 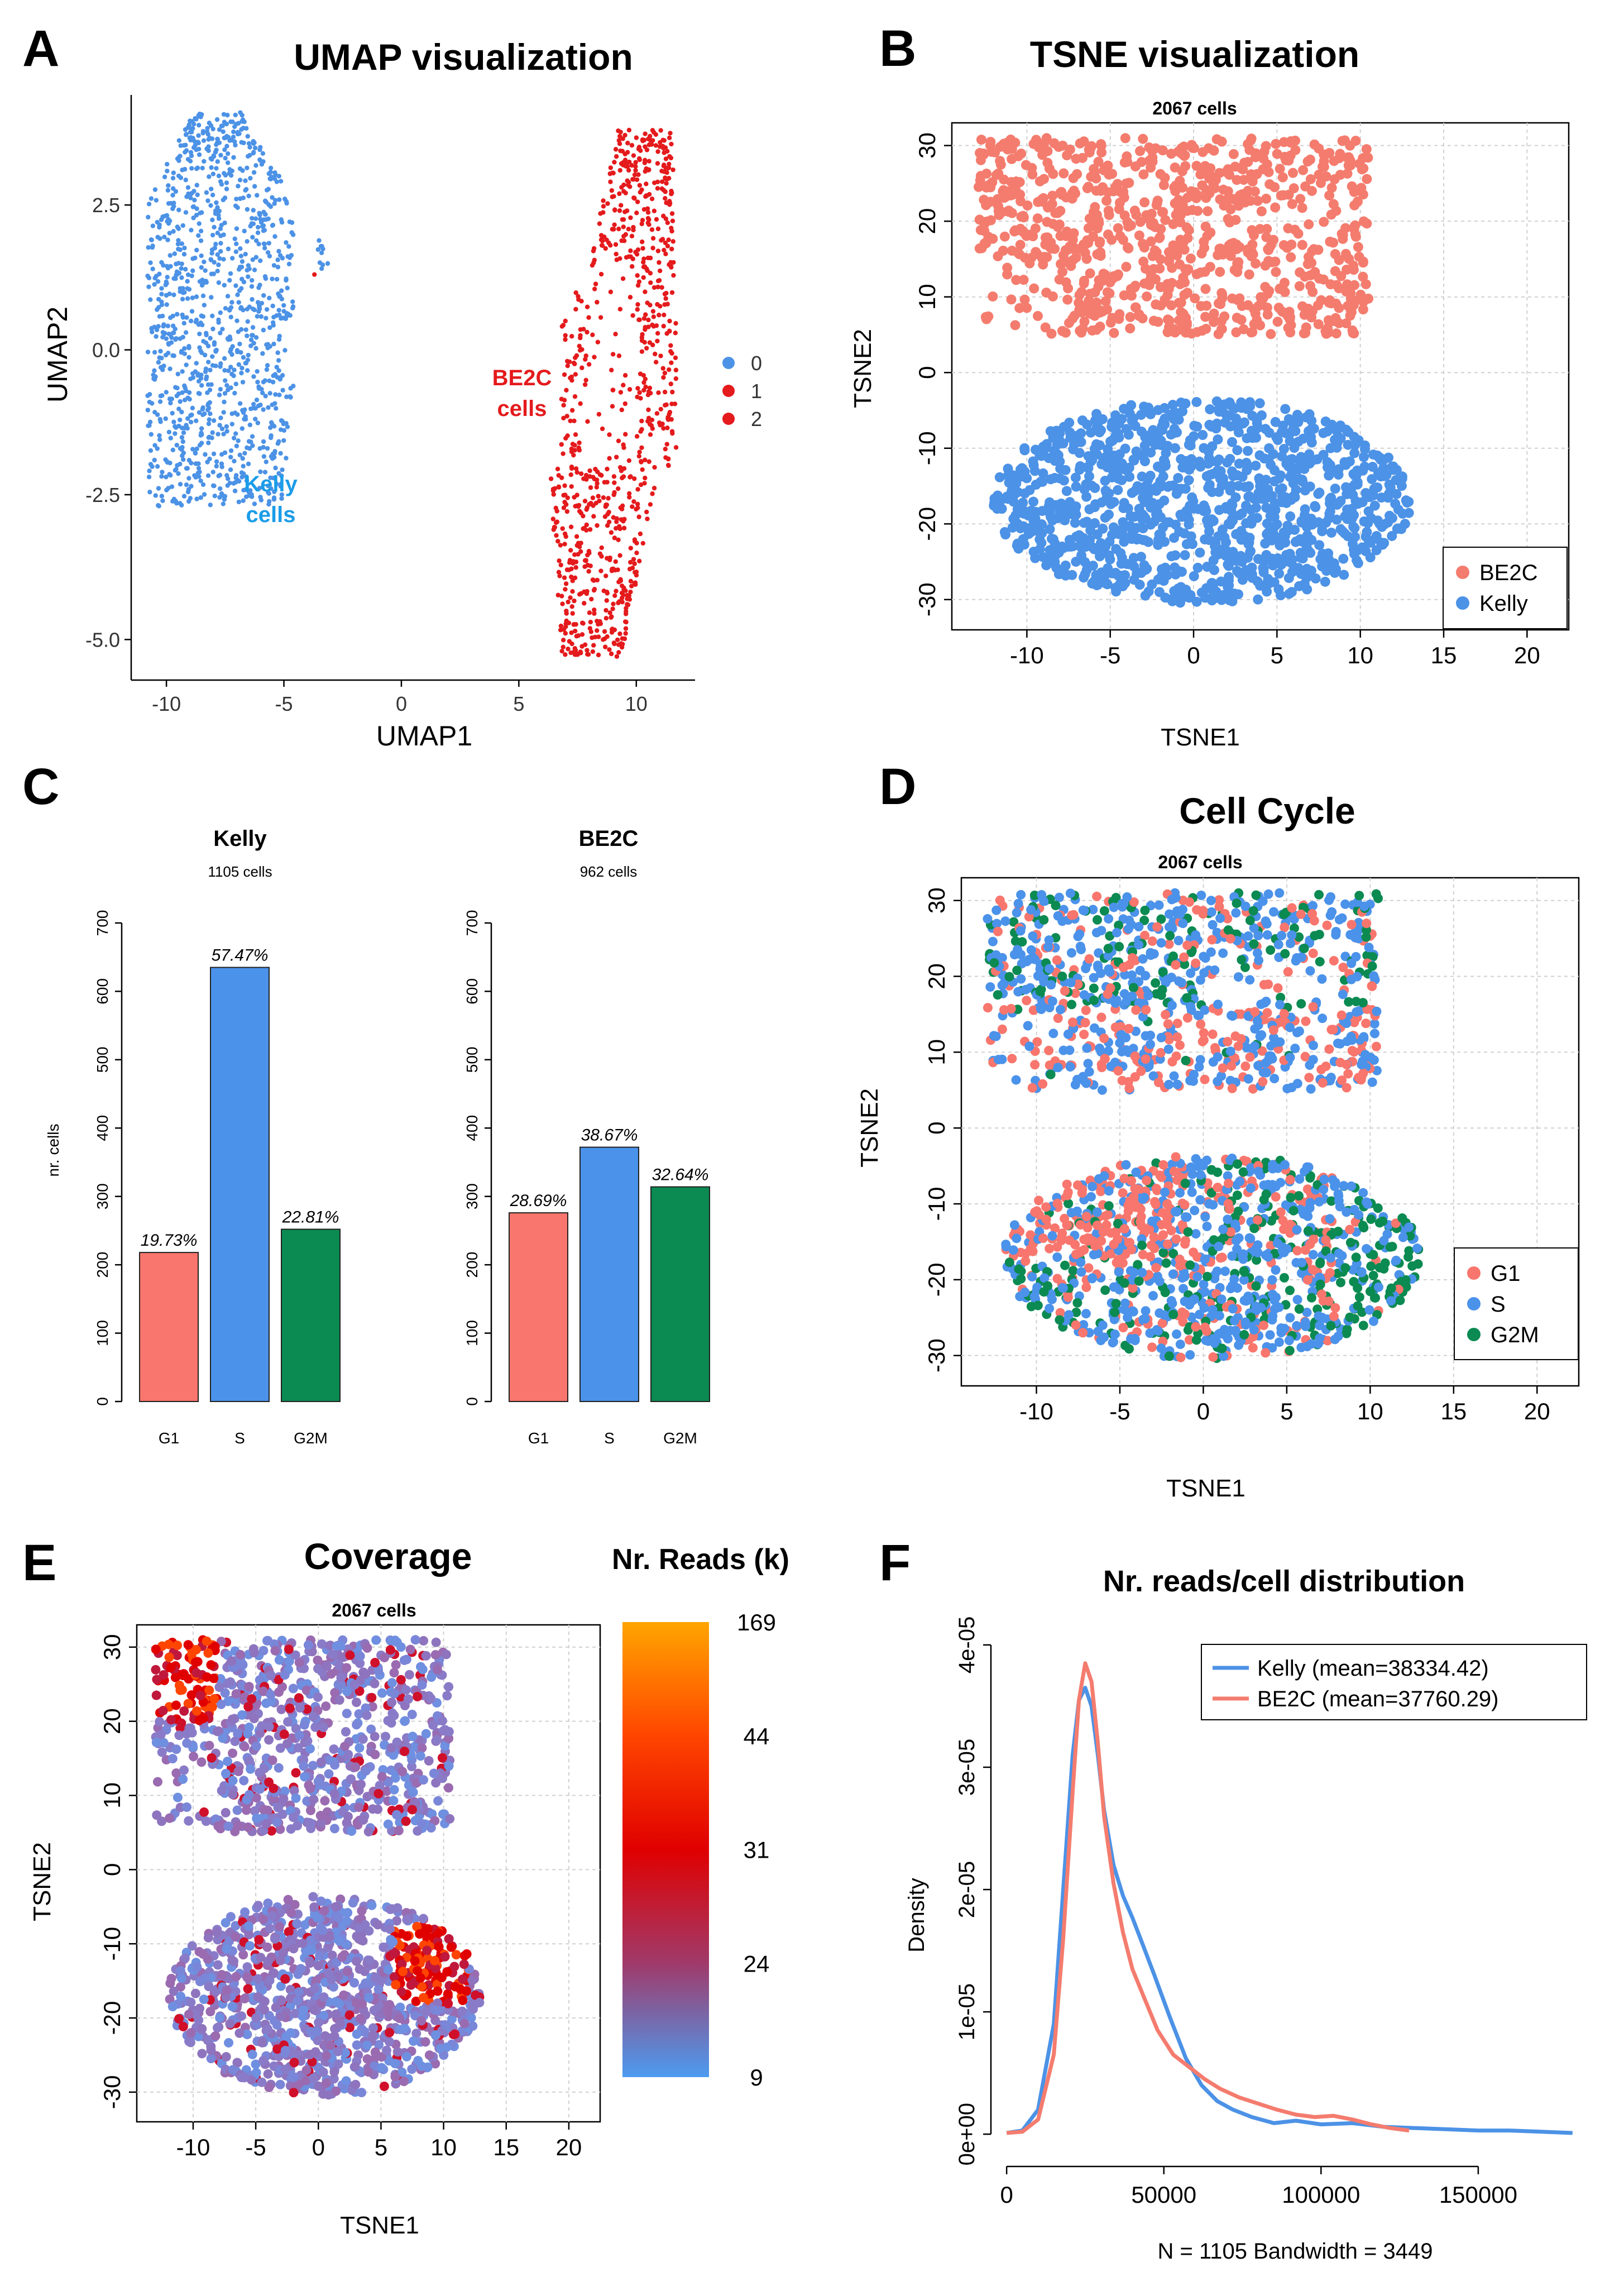 What do you see at coordinates (1145, 910) in the screenshot?
I see `cellcycle-point-g2m` at bounding box center [1145, 910].